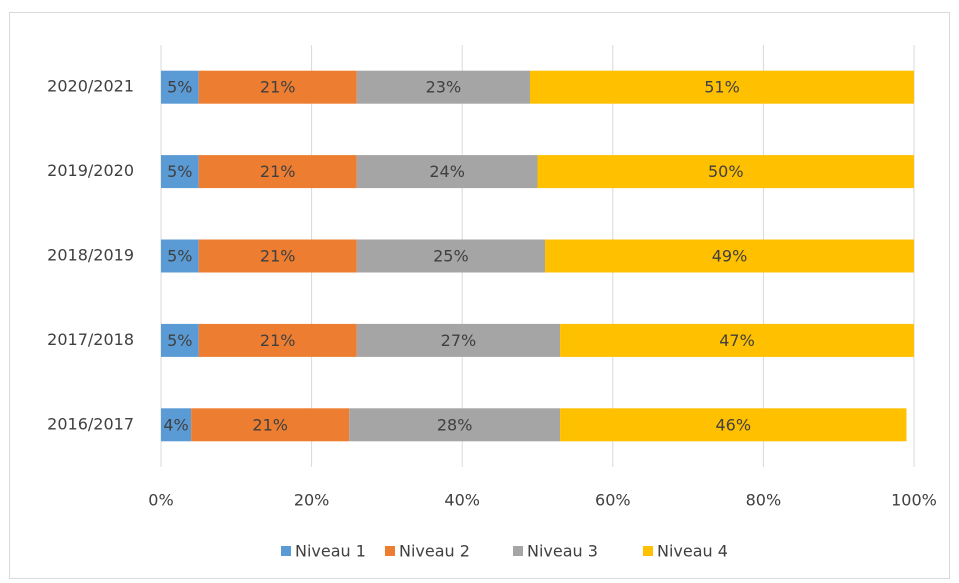 The height and width of the screenshot is (583, 959). Describe the element at coordinates (330, 551) in the screenshot. I see `legend-label: Niveau 1` at that location.